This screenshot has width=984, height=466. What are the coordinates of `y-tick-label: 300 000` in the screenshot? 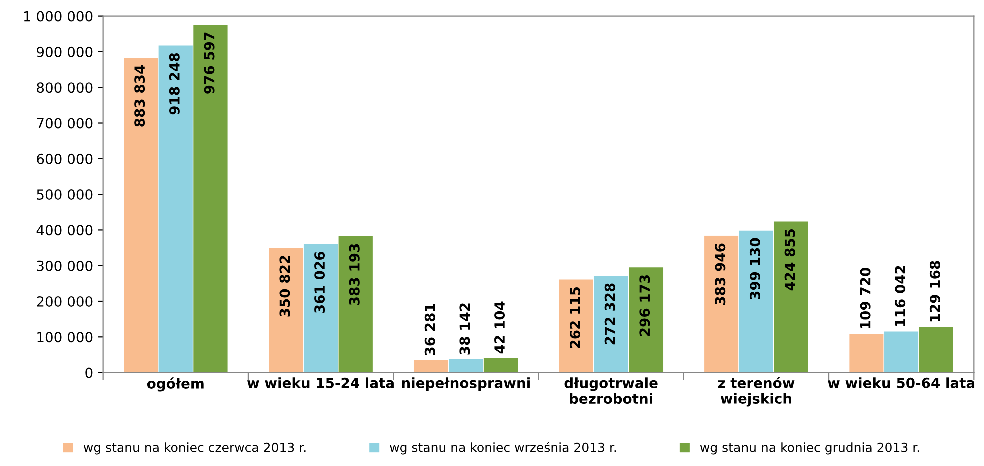 It's located at (65, 266).